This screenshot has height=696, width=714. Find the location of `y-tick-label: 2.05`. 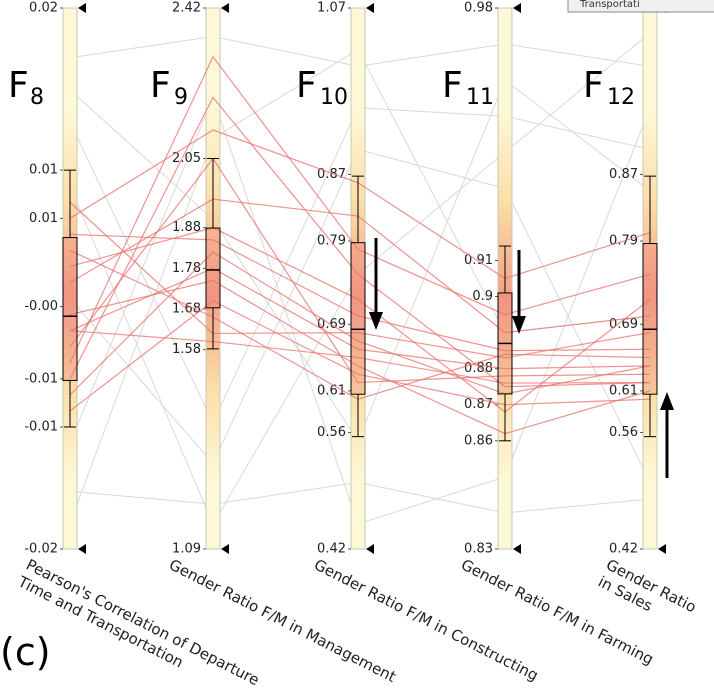

y-tick-label: 2.05 is located at coordinates (186, 158).